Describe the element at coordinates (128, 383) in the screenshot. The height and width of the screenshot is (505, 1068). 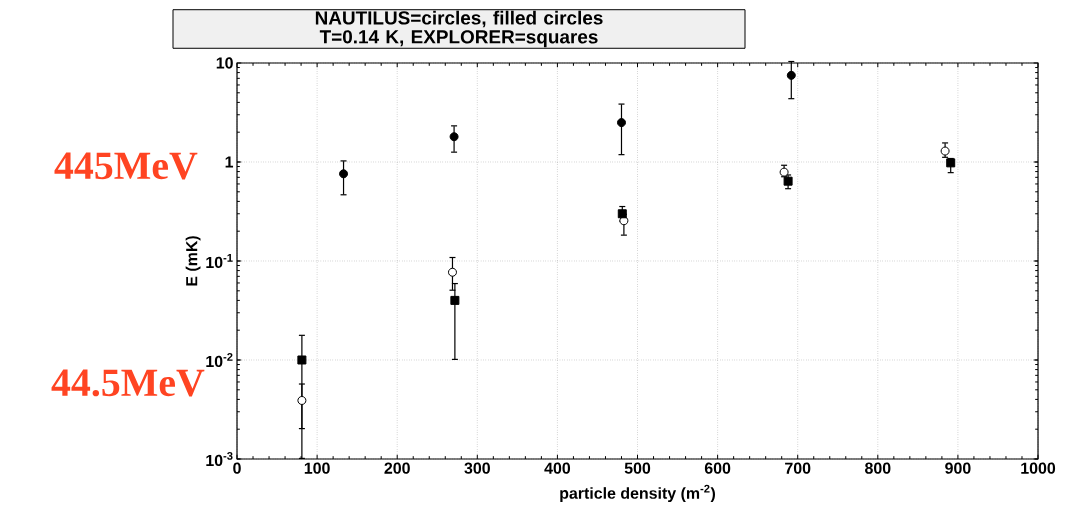
I see `text: 44.5MeV` at that location.